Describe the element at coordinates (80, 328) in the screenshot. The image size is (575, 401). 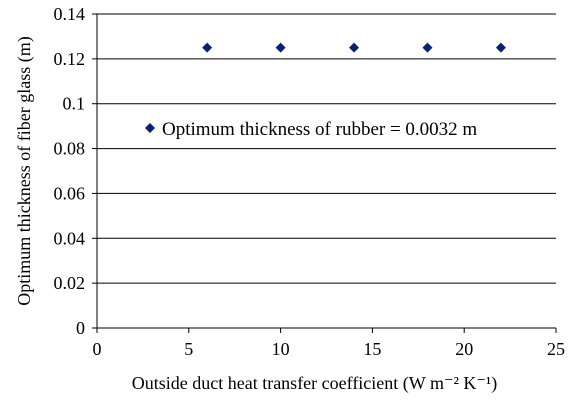
I see `y-tick-label: 0` at that location.